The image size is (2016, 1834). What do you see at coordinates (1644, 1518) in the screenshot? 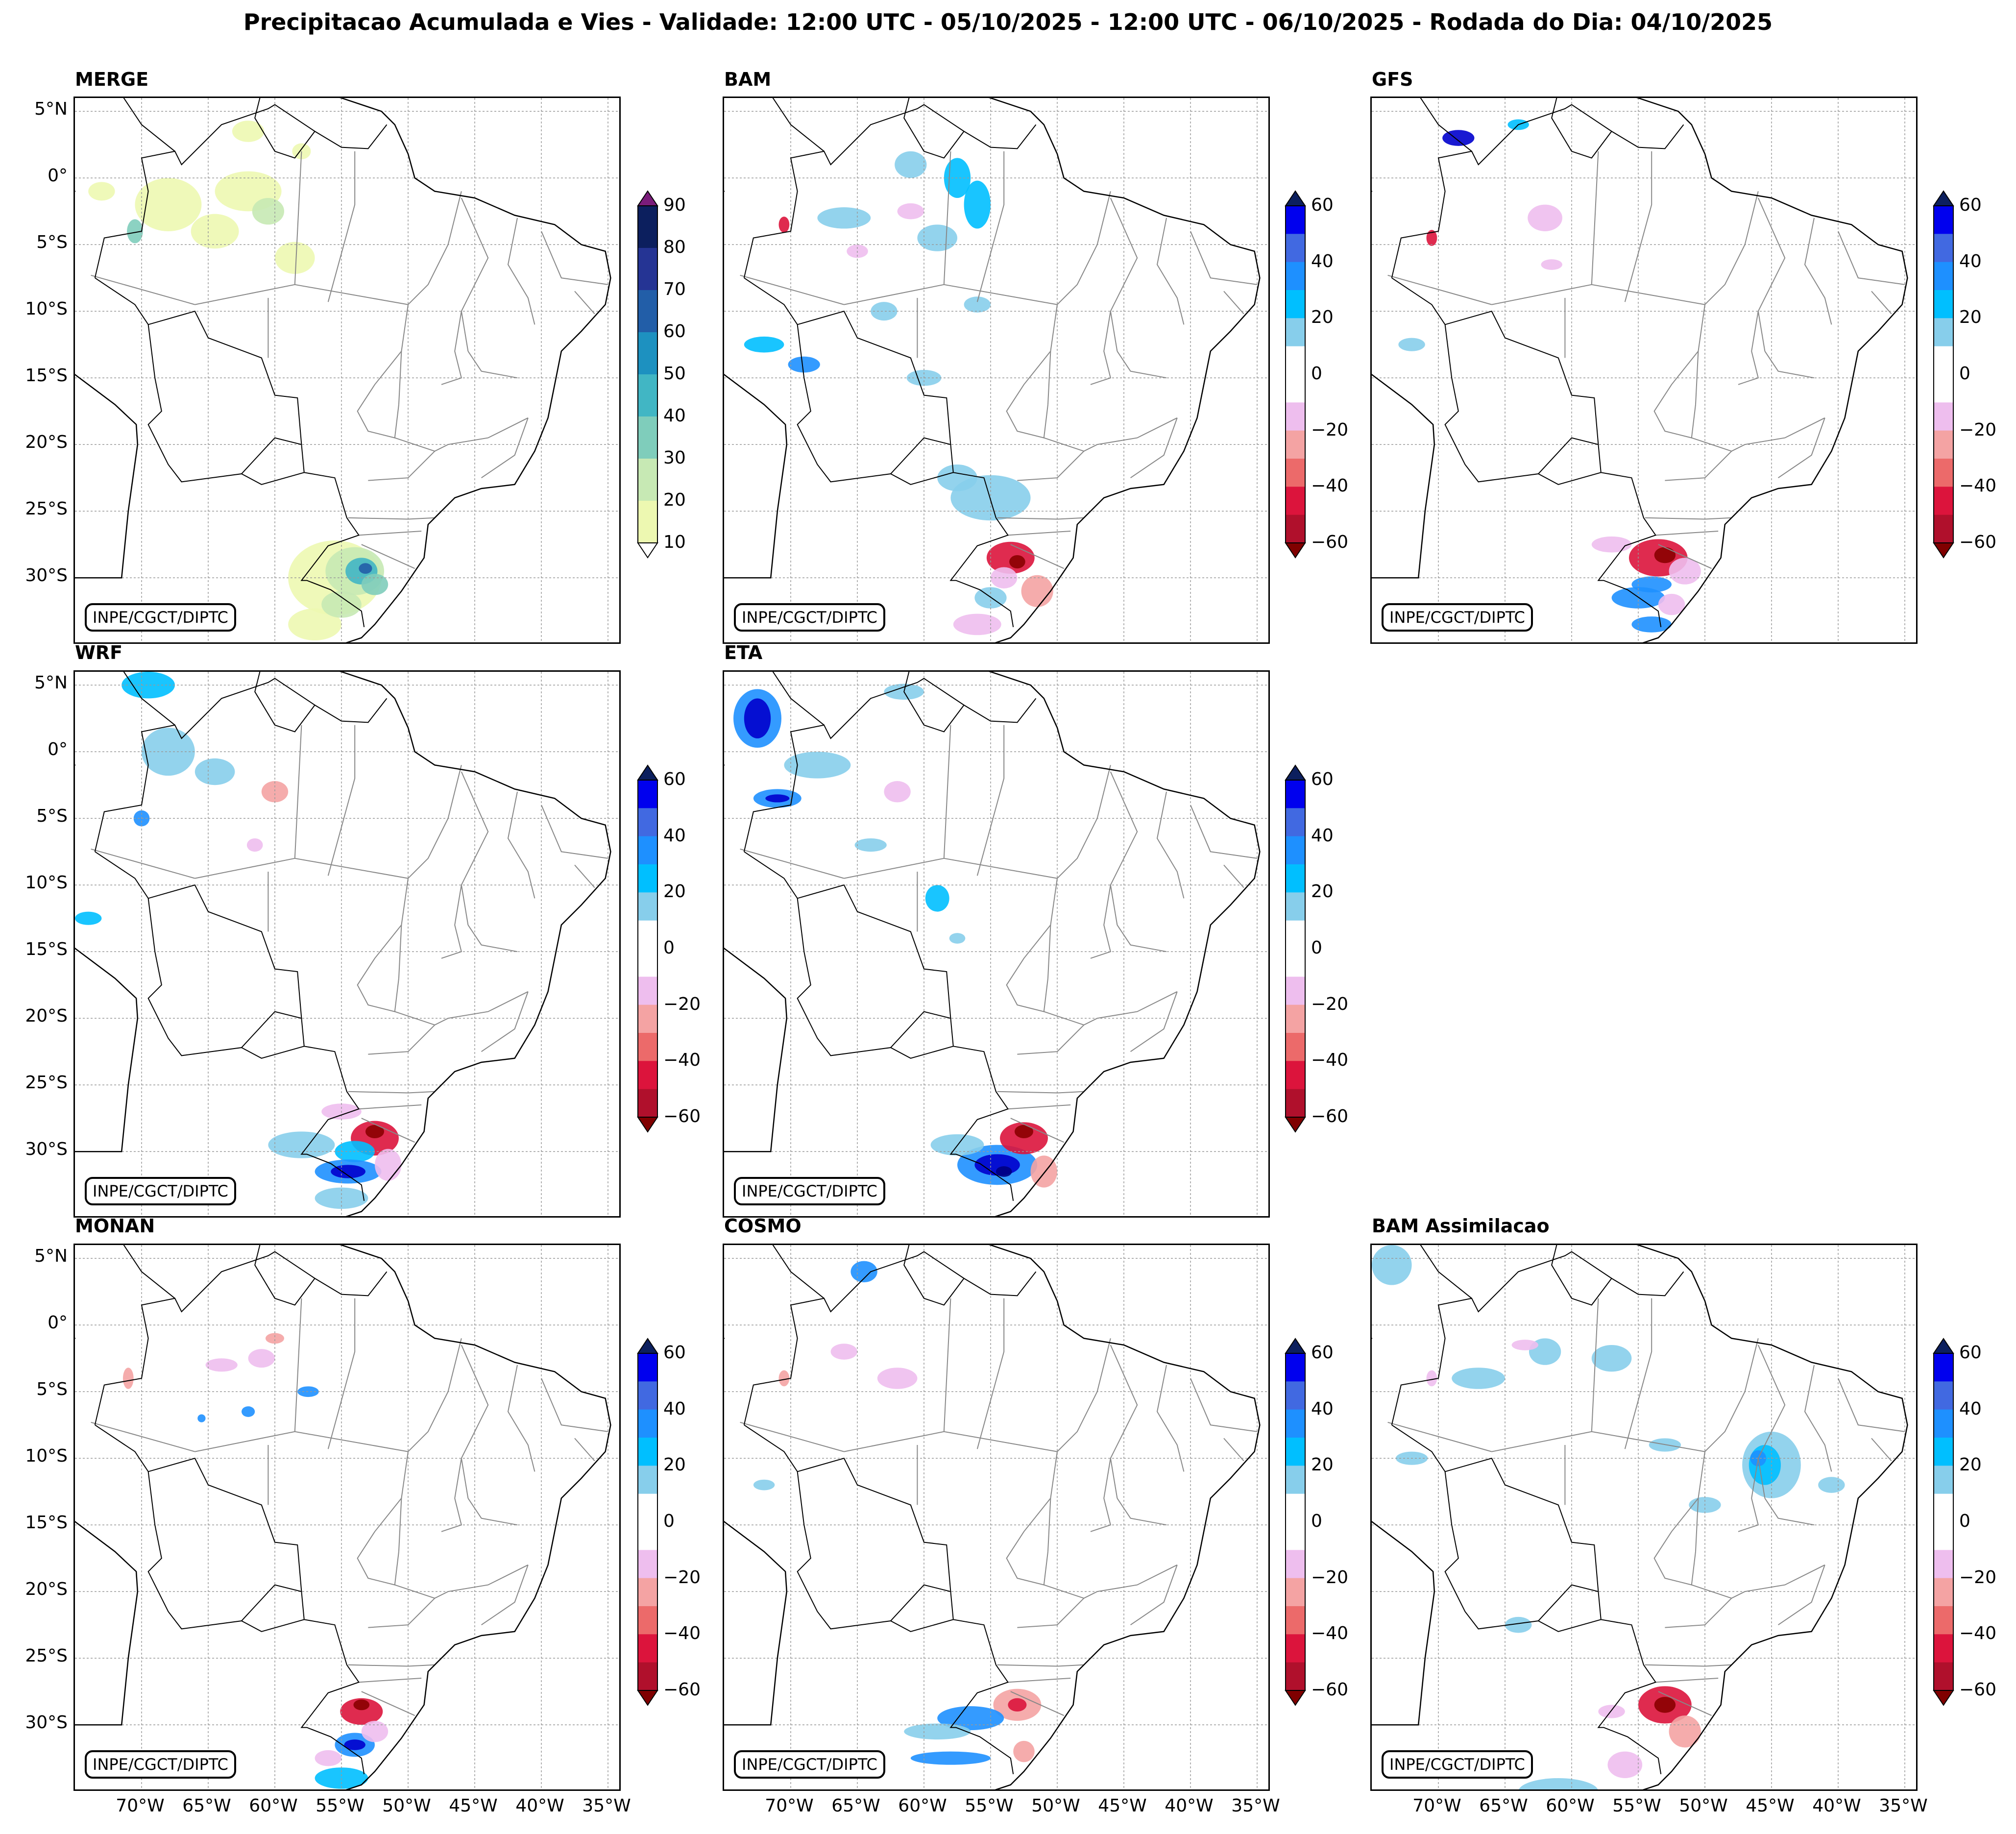
I see `map-bamas: INPE/CGCT/DIPTC` at bounding box center [1644, 1518].